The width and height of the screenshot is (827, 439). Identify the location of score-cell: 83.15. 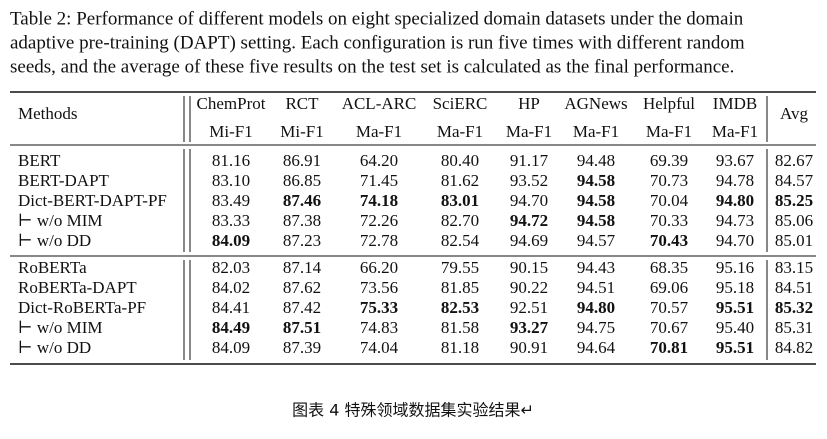
(794, 267).